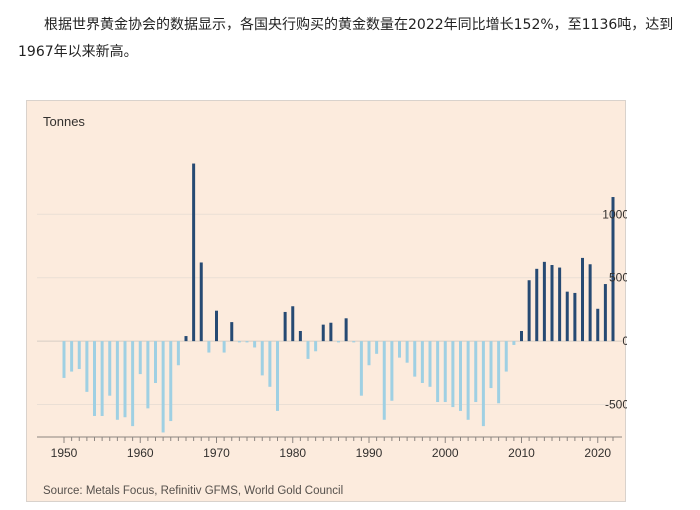 This screenshot has height=510, width=700. Describe the element at coordinates (407, 352) in the screenshot. I see `bar-1995` at that location.